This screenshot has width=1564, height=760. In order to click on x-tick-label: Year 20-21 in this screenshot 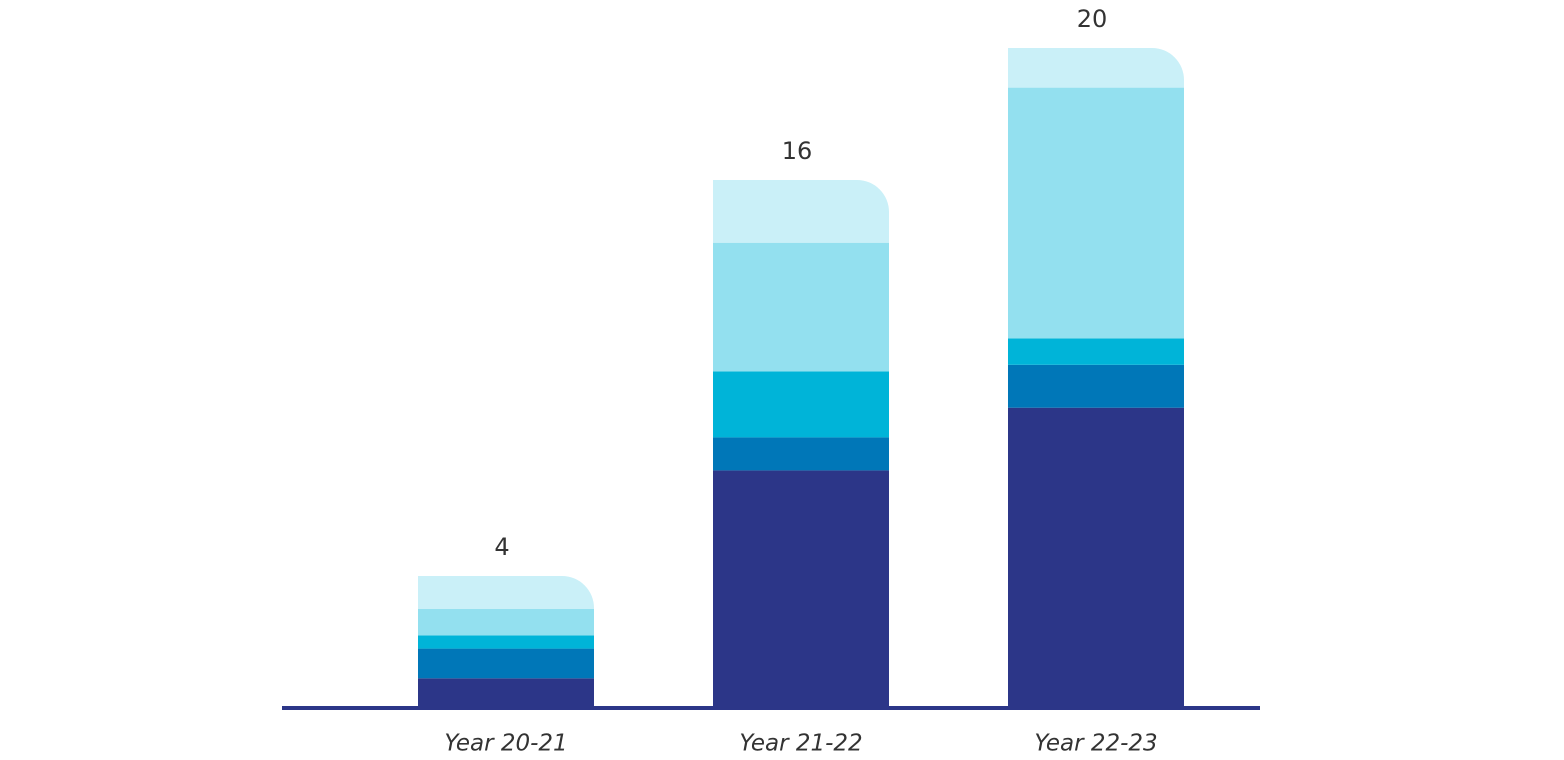, I will do `click(505, 744)`.